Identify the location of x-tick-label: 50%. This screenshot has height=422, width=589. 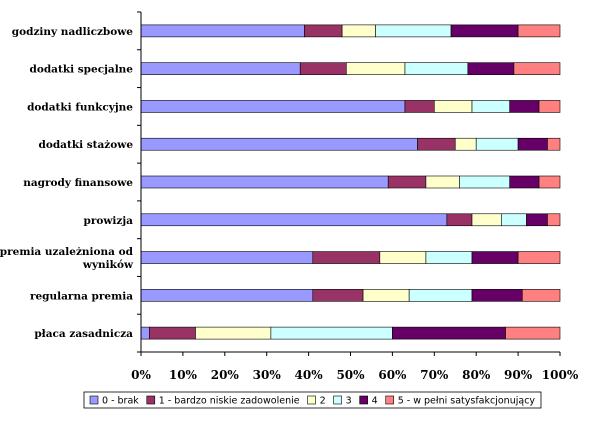
(350, 375).